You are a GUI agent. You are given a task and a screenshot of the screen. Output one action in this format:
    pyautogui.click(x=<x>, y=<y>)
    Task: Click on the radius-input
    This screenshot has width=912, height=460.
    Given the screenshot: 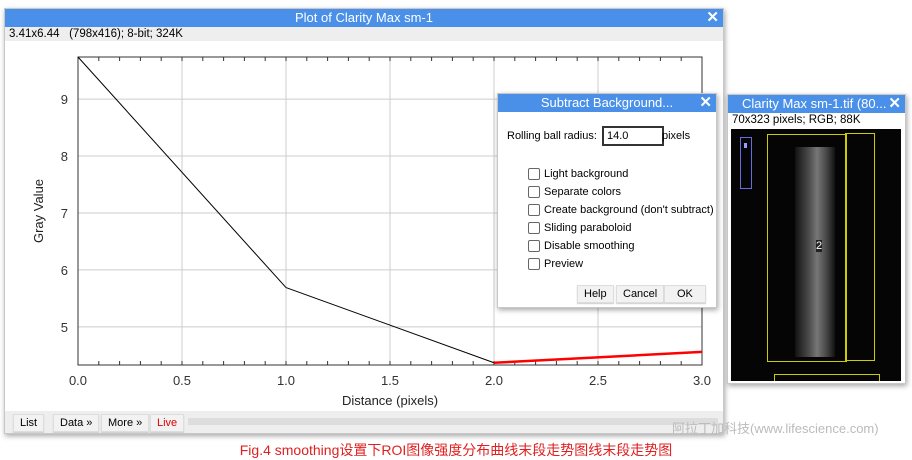 What is the action you would take?
    pyautogui.click(x=633, y=136)
    